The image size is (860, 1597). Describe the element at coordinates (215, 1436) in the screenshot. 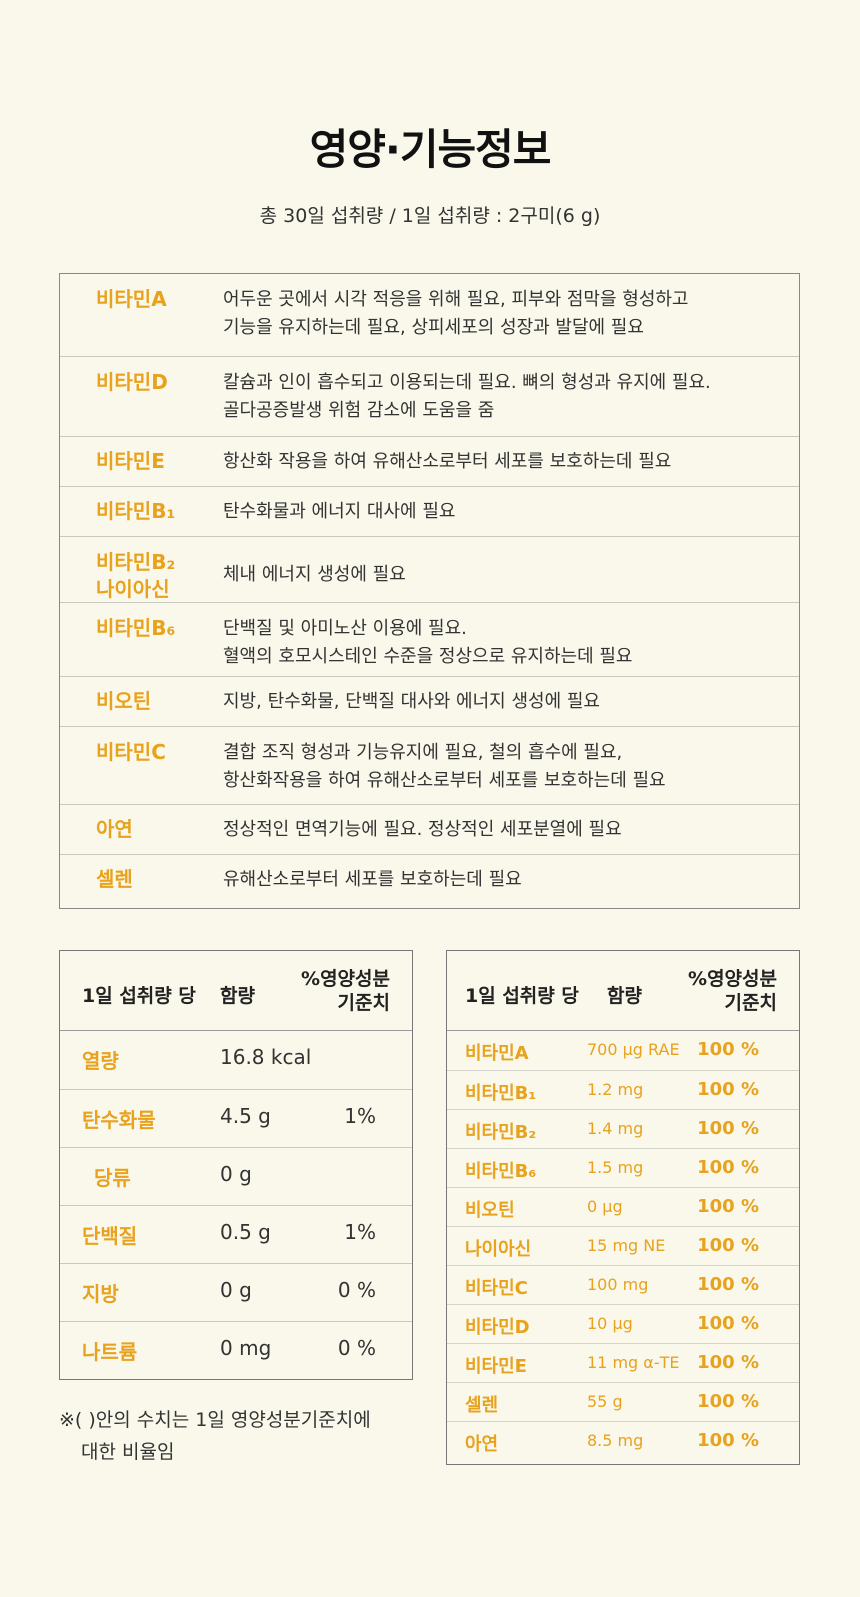

I see `footnote: ※( )안의 수치는 1일 영양성분기준치에 대한 비율임` at that location.